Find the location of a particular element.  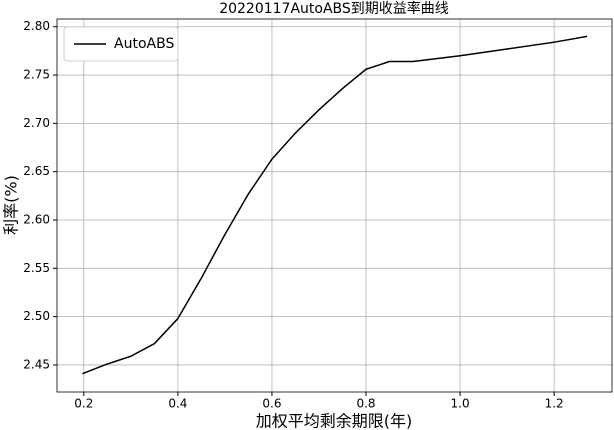

x-tick-label: 0.6 is located at coordinates (271, 404).